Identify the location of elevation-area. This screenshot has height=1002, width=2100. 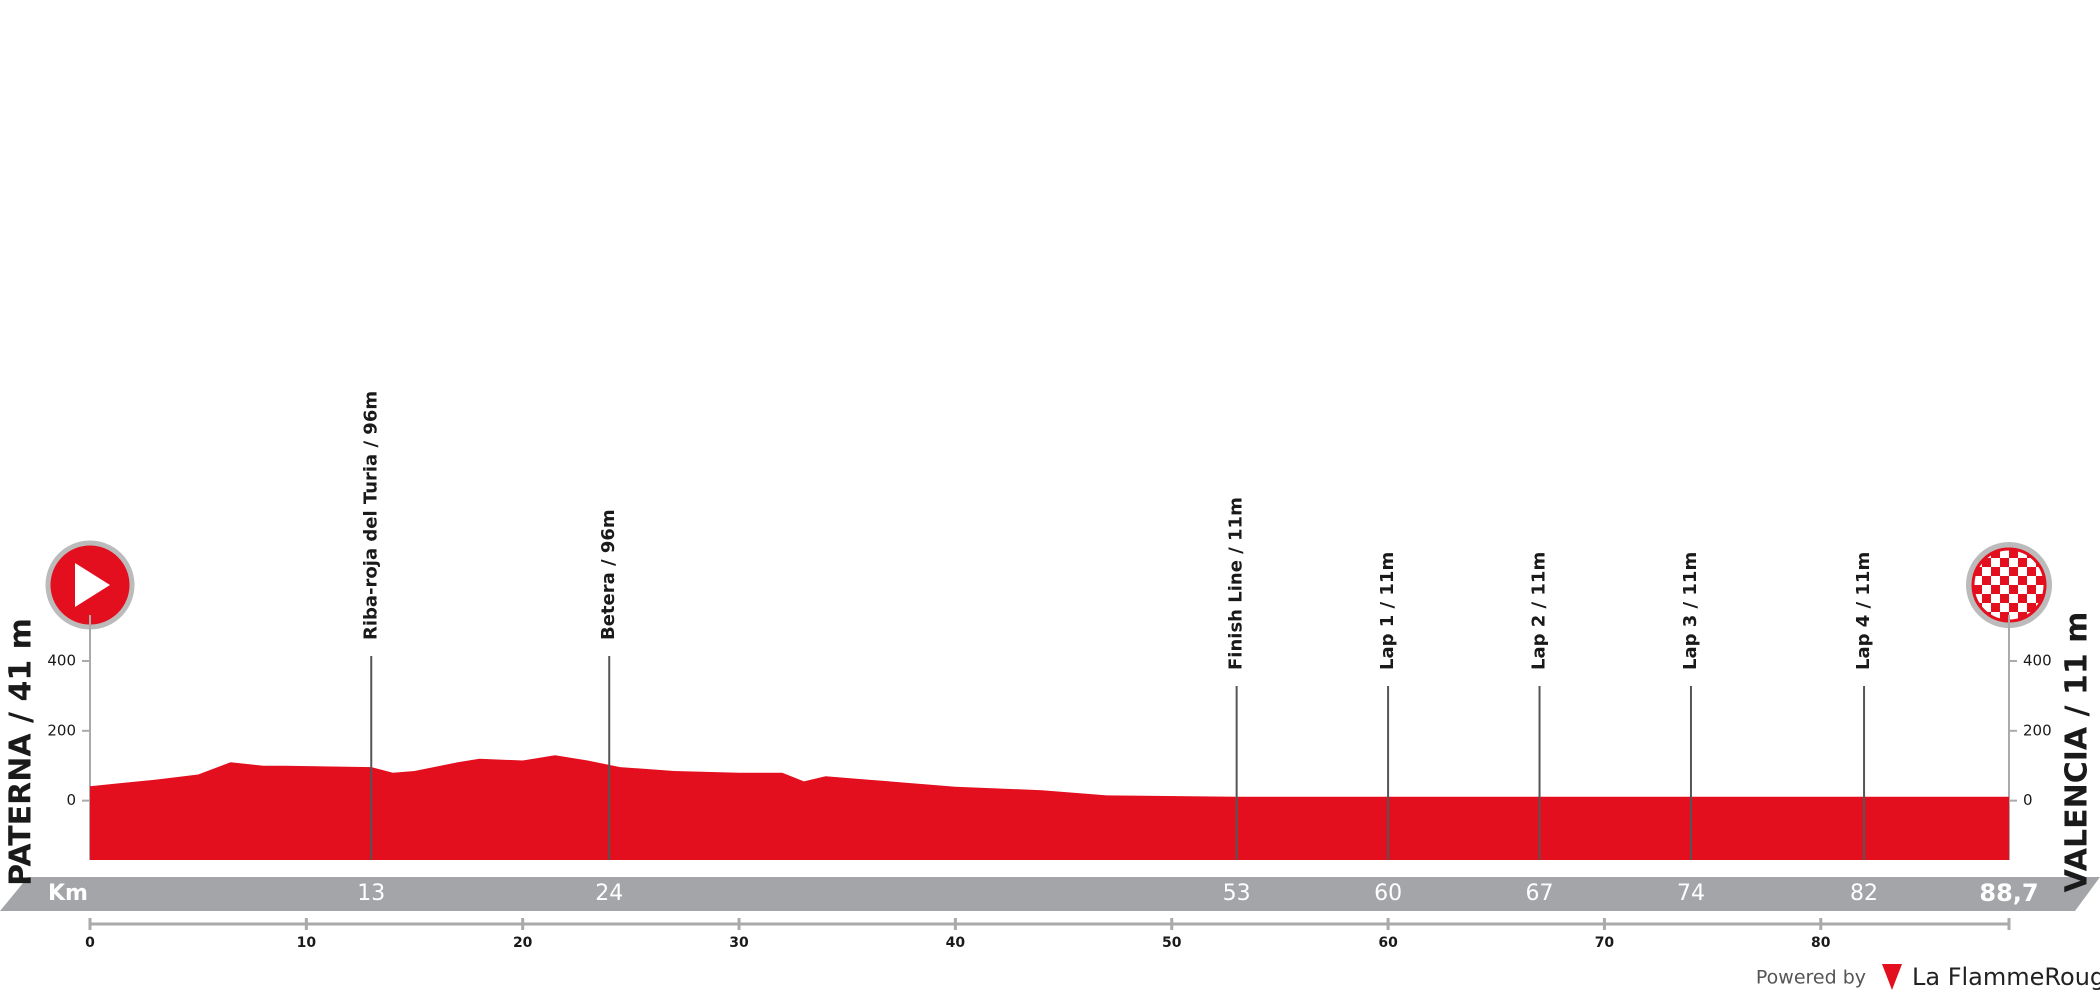
(1049, 807).